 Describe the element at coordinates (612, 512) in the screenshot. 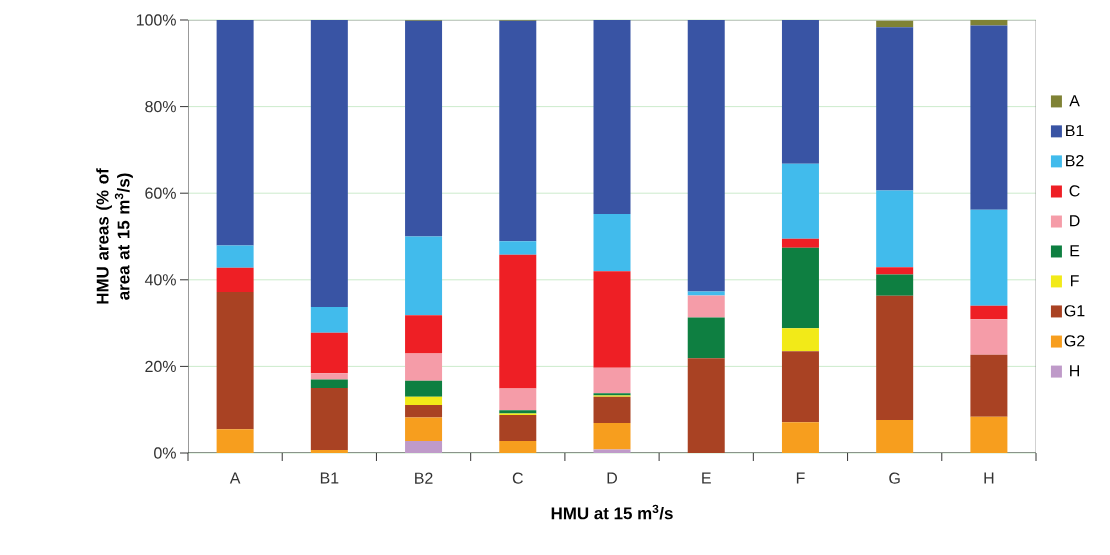

I see `x-axis-title: HMU at 15 m$^{3}$/s` at that location.